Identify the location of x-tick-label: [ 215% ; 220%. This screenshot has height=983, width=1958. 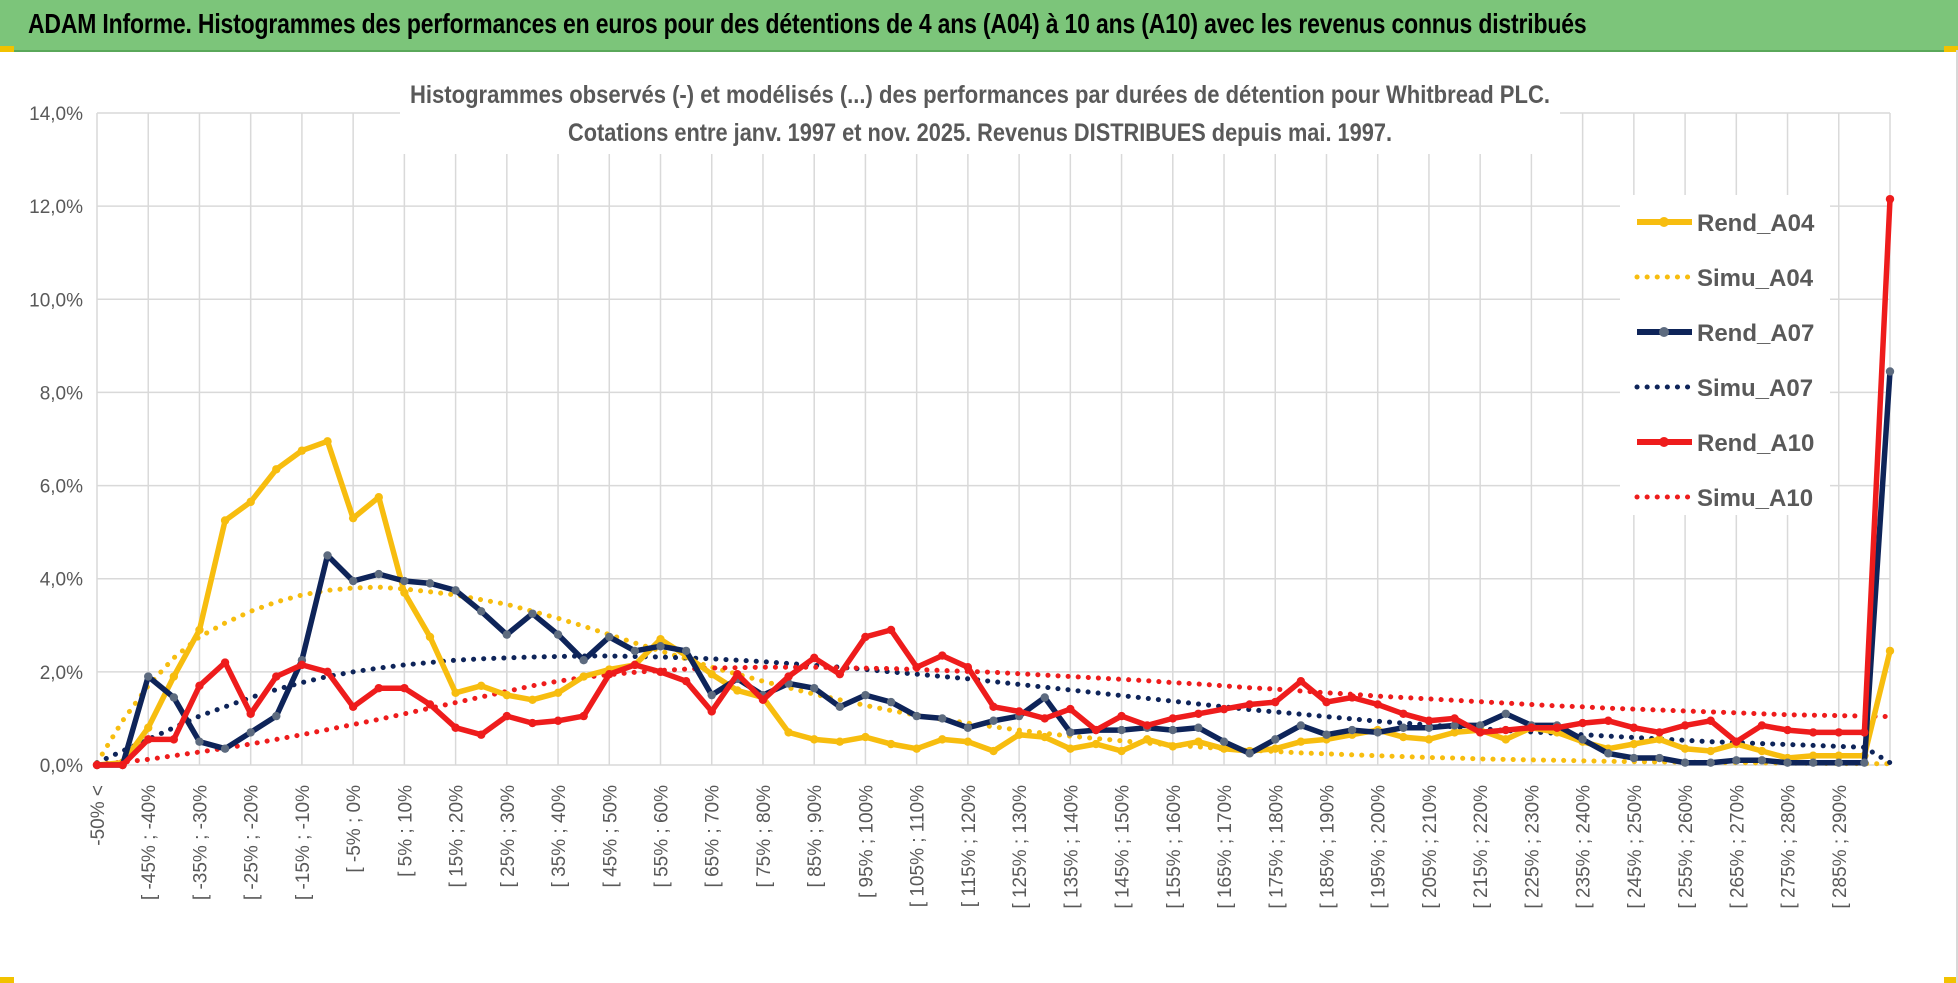
(1481, 847).